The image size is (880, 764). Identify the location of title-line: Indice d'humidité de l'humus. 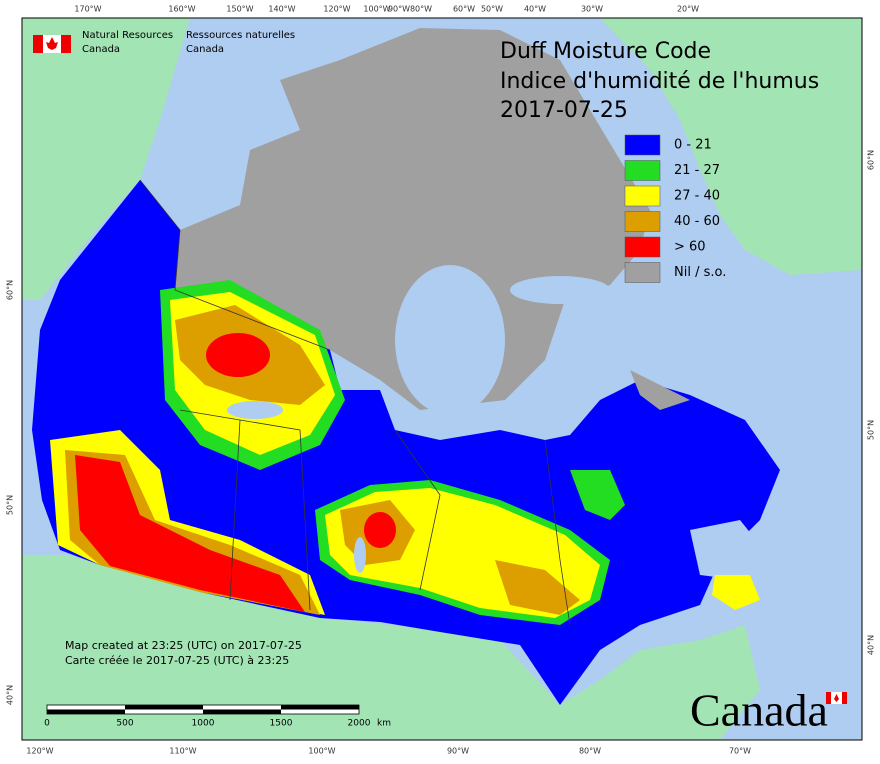
(659, 81).